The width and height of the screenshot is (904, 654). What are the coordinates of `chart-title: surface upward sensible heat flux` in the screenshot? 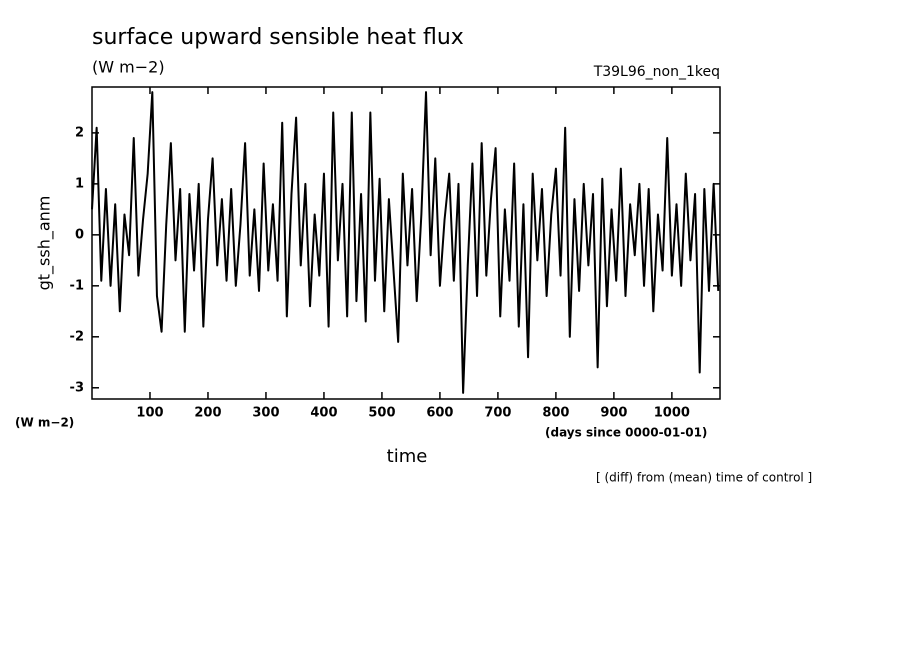 It's located at (278, 37).